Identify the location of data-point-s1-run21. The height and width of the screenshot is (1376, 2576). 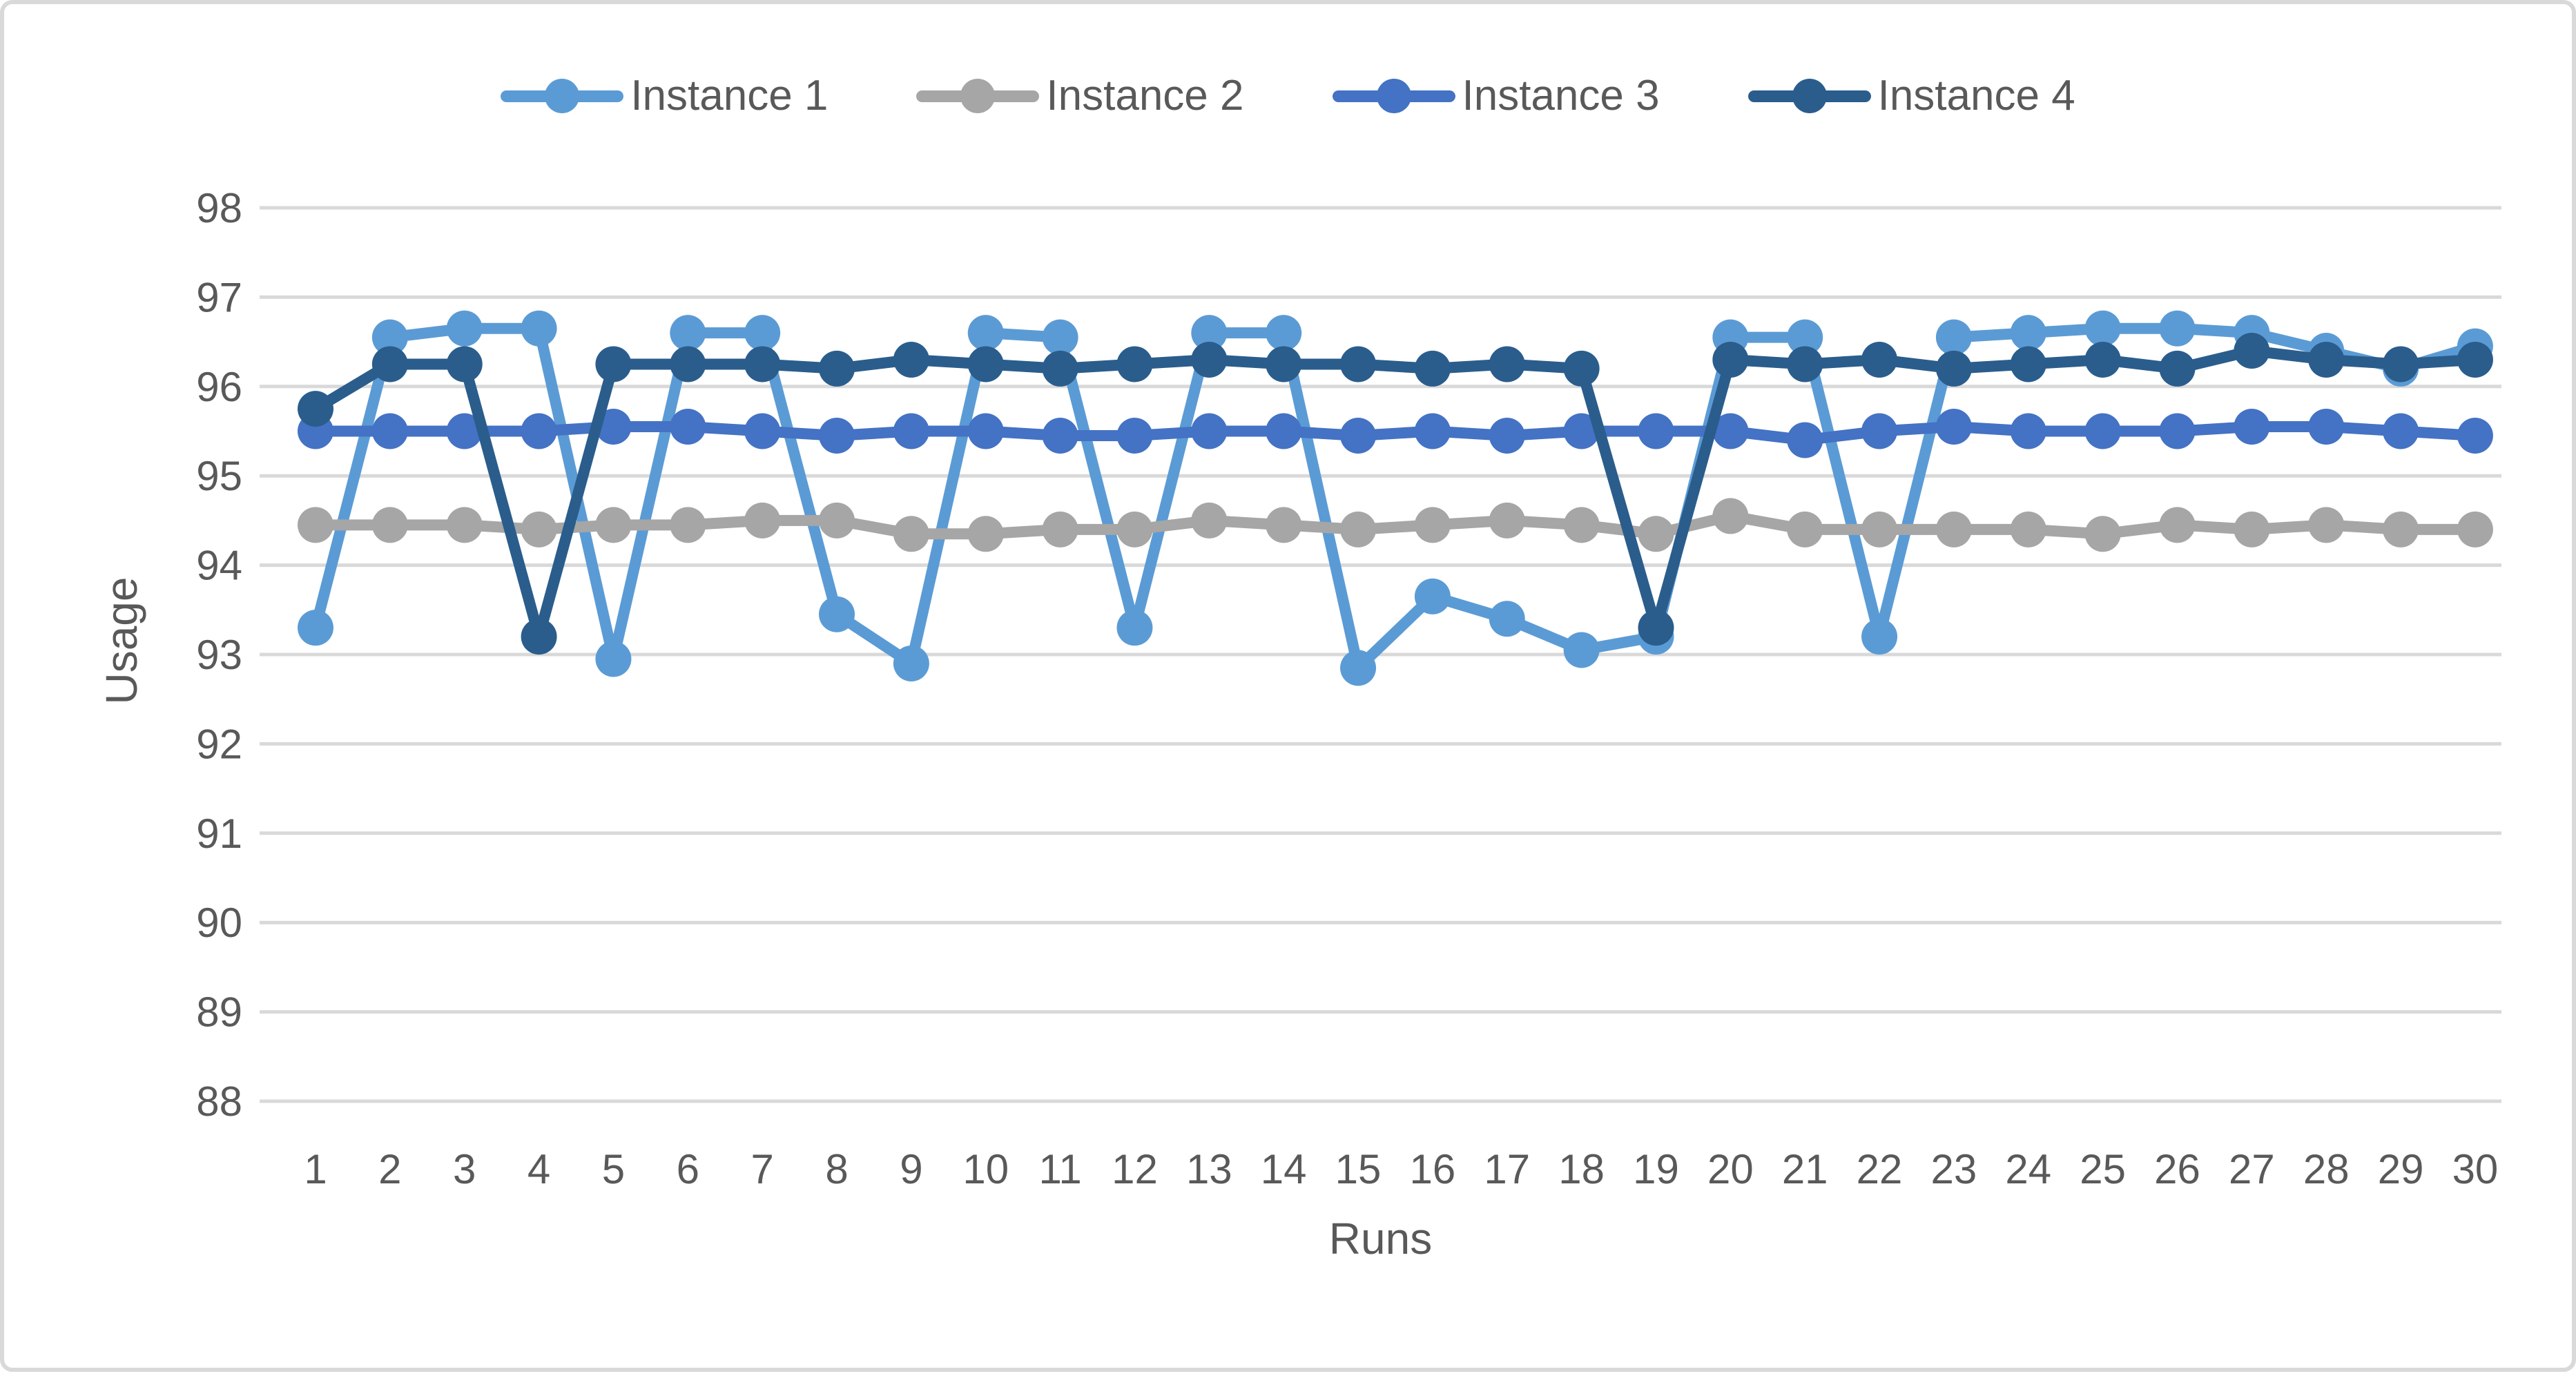
(1805, 337).